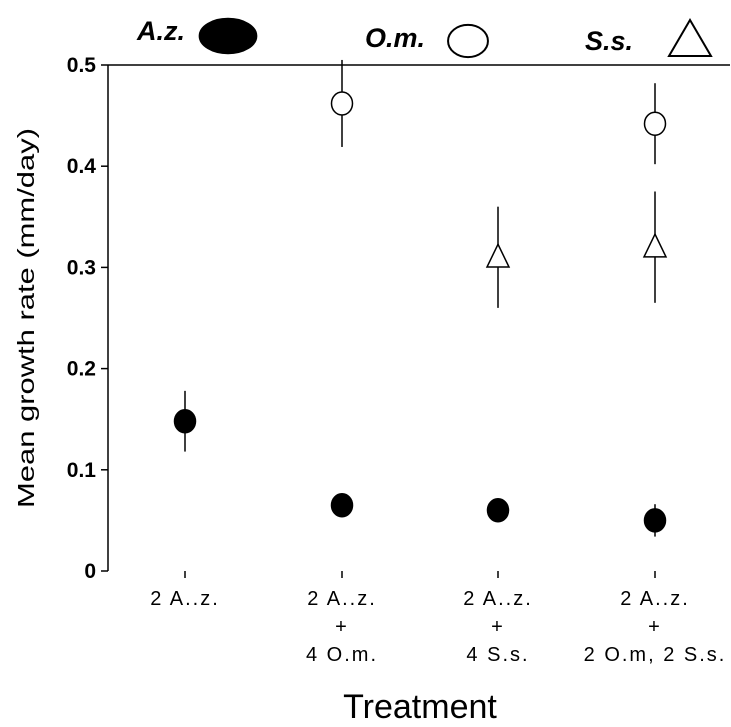 Image resolution: width=731 pixels, height=727 pixels. Describe the element at coordinates (82, 470) in the screenshot. I see `y-tick-label: 0.1` at that location.